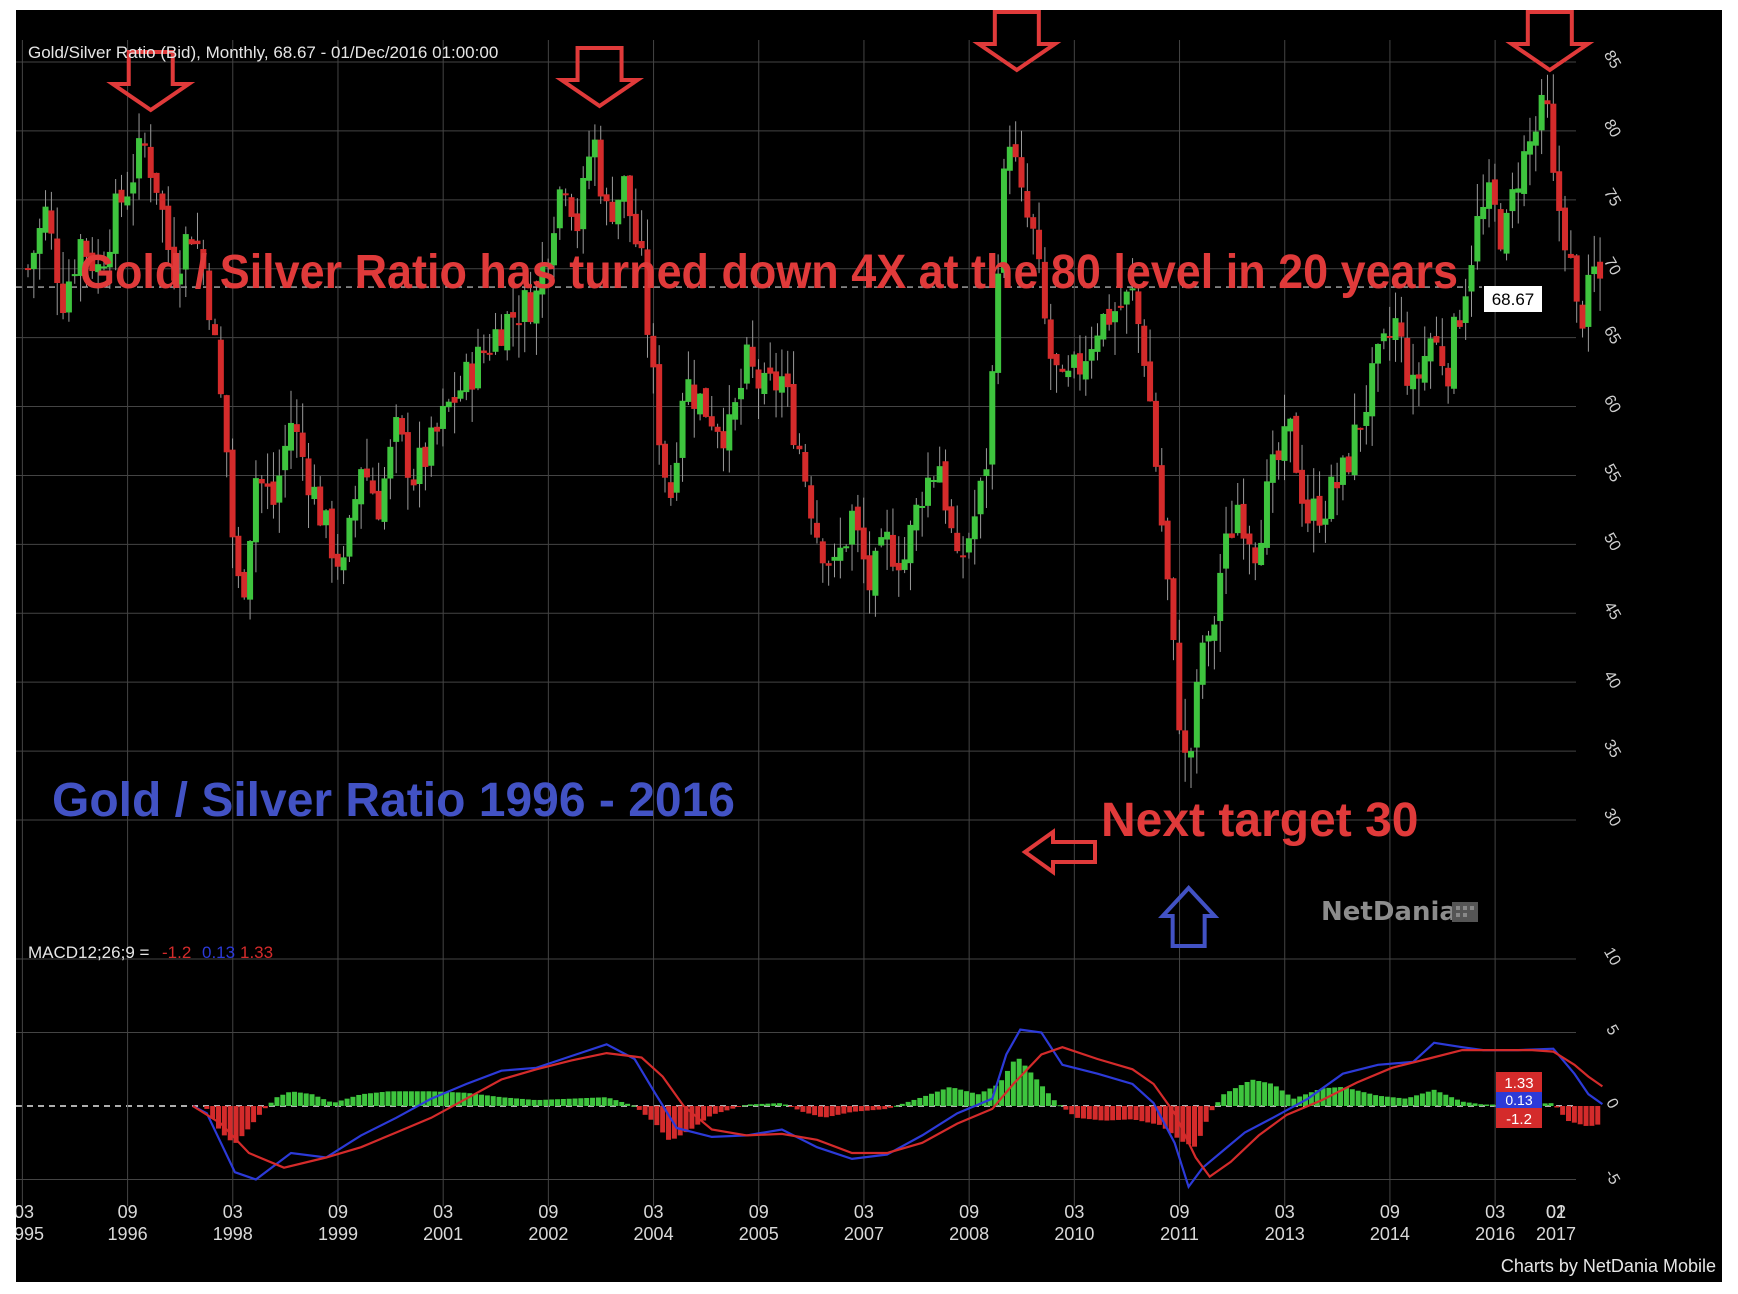 The height and width of the screenshot is (1294, 1738). What do you see at coordinates (338, 1212) in the screenshot?
I see `x-tick-month: 09` at bounding box center [338, 1212].